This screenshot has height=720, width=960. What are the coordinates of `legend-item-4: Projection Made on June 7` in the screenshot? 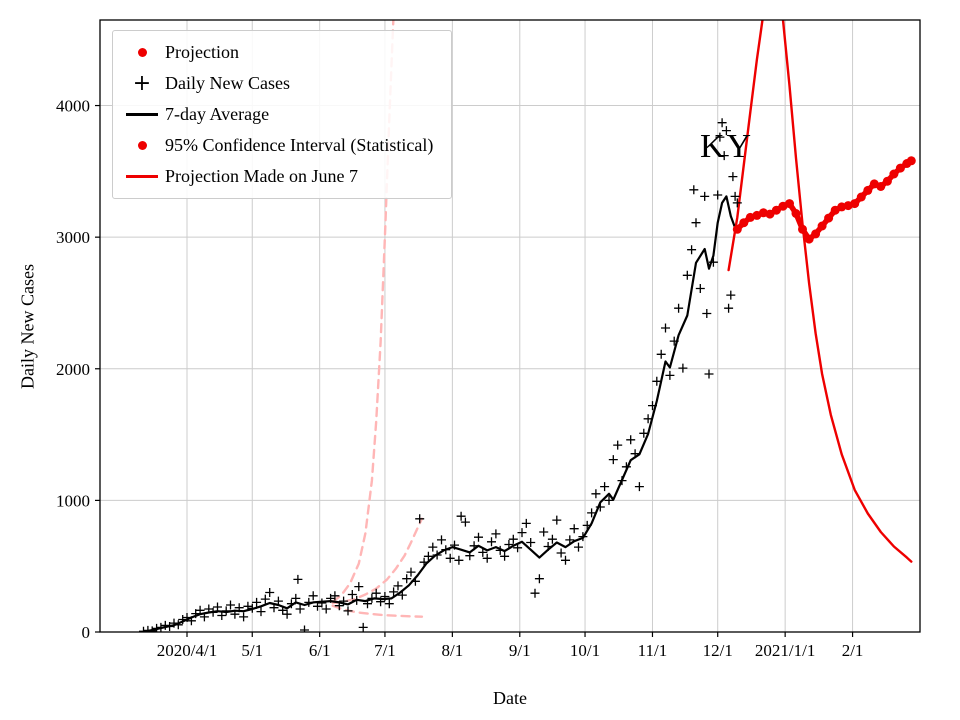 It's located at (276, 176).